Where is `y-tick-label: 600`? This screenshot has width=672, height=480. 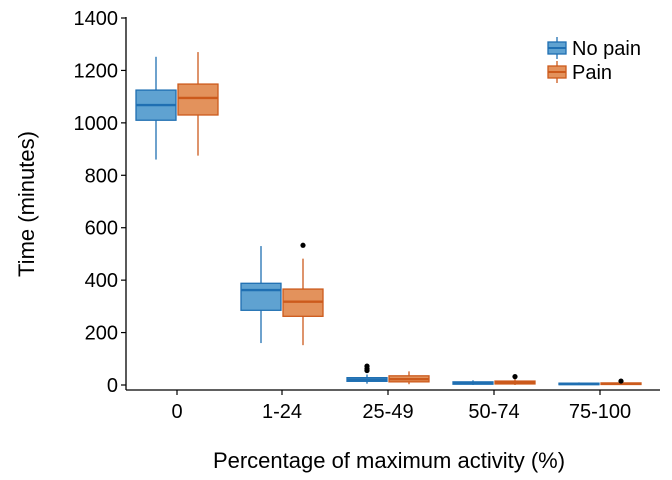 y-tick-label: 600 is located at coordinates (101, 229).